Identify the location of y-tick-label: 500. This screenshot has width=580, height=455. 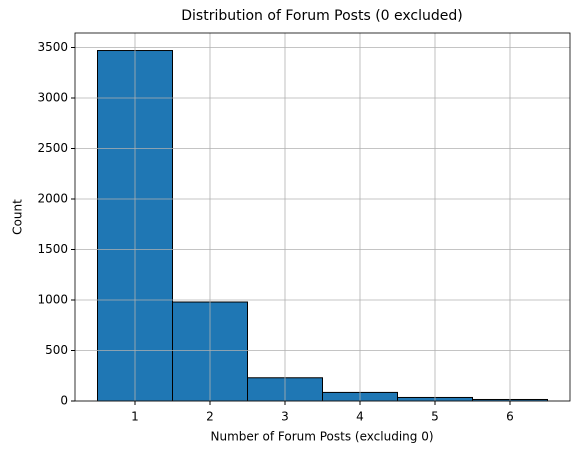
(56, 350).